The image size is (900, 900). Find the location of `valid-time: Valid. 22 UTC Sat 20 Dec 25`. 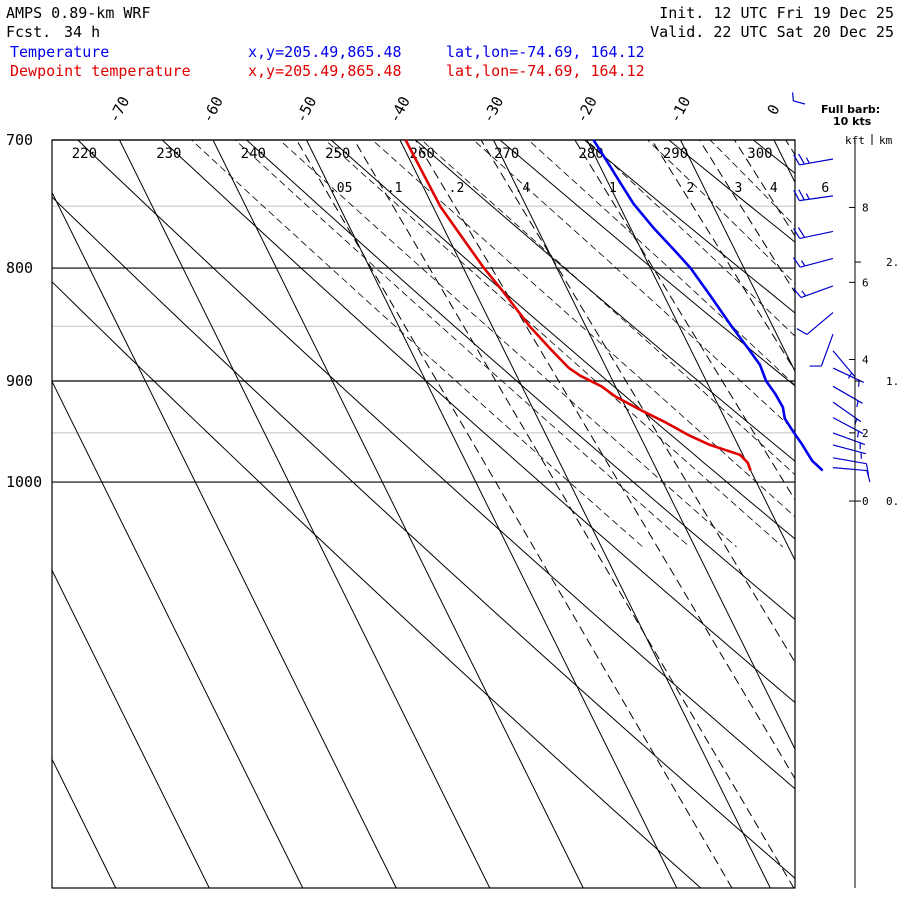

valid-time: Valid. 22 UTC Sat 20 Dec 25 is located at coordinates (772, 32).